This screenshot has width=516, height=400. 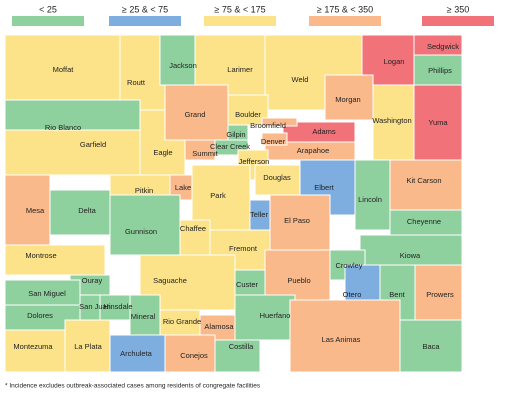 I want to click on county-label: Huerfano, so click(x=275, y=315).